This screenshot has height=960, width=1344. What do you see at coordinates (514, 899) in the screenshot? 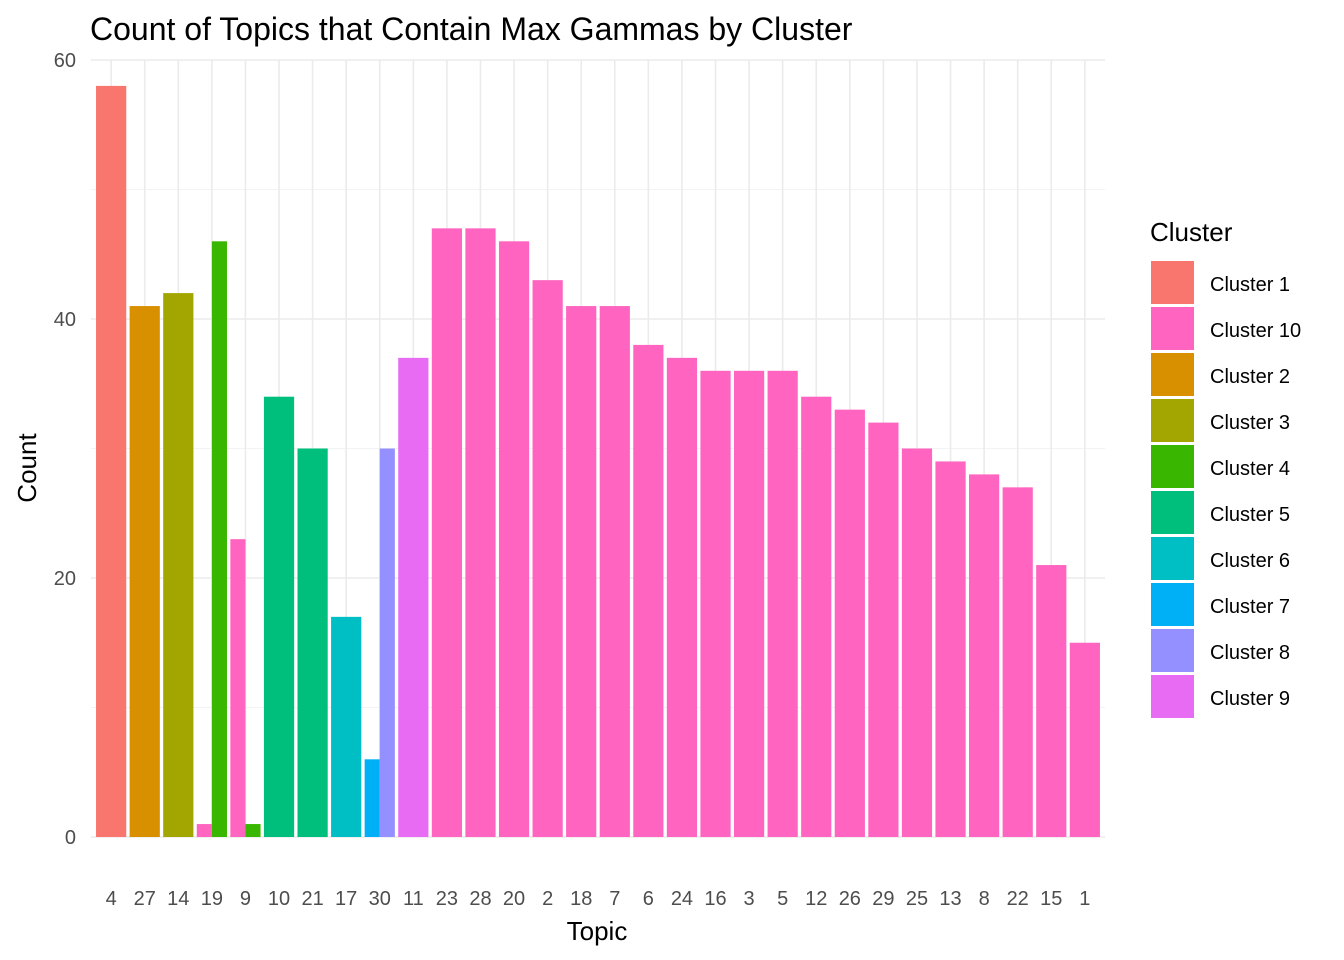
I see `x-tick-label: 20` at bounding box center [514, 899].